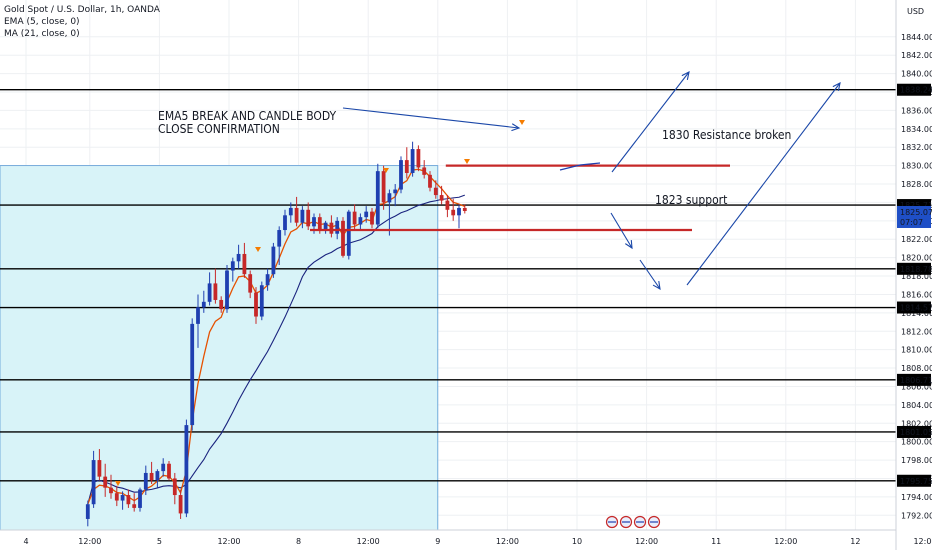  What do you see at coordinates (298, 541) in the screenshot?
I see `time-tick-label: 8` at bounding box center [298, 541].